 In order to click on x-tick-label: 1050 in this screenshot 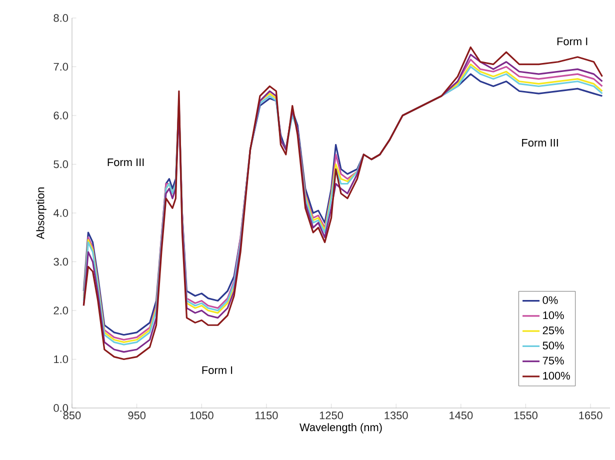, I will do `click(202, 416)`.